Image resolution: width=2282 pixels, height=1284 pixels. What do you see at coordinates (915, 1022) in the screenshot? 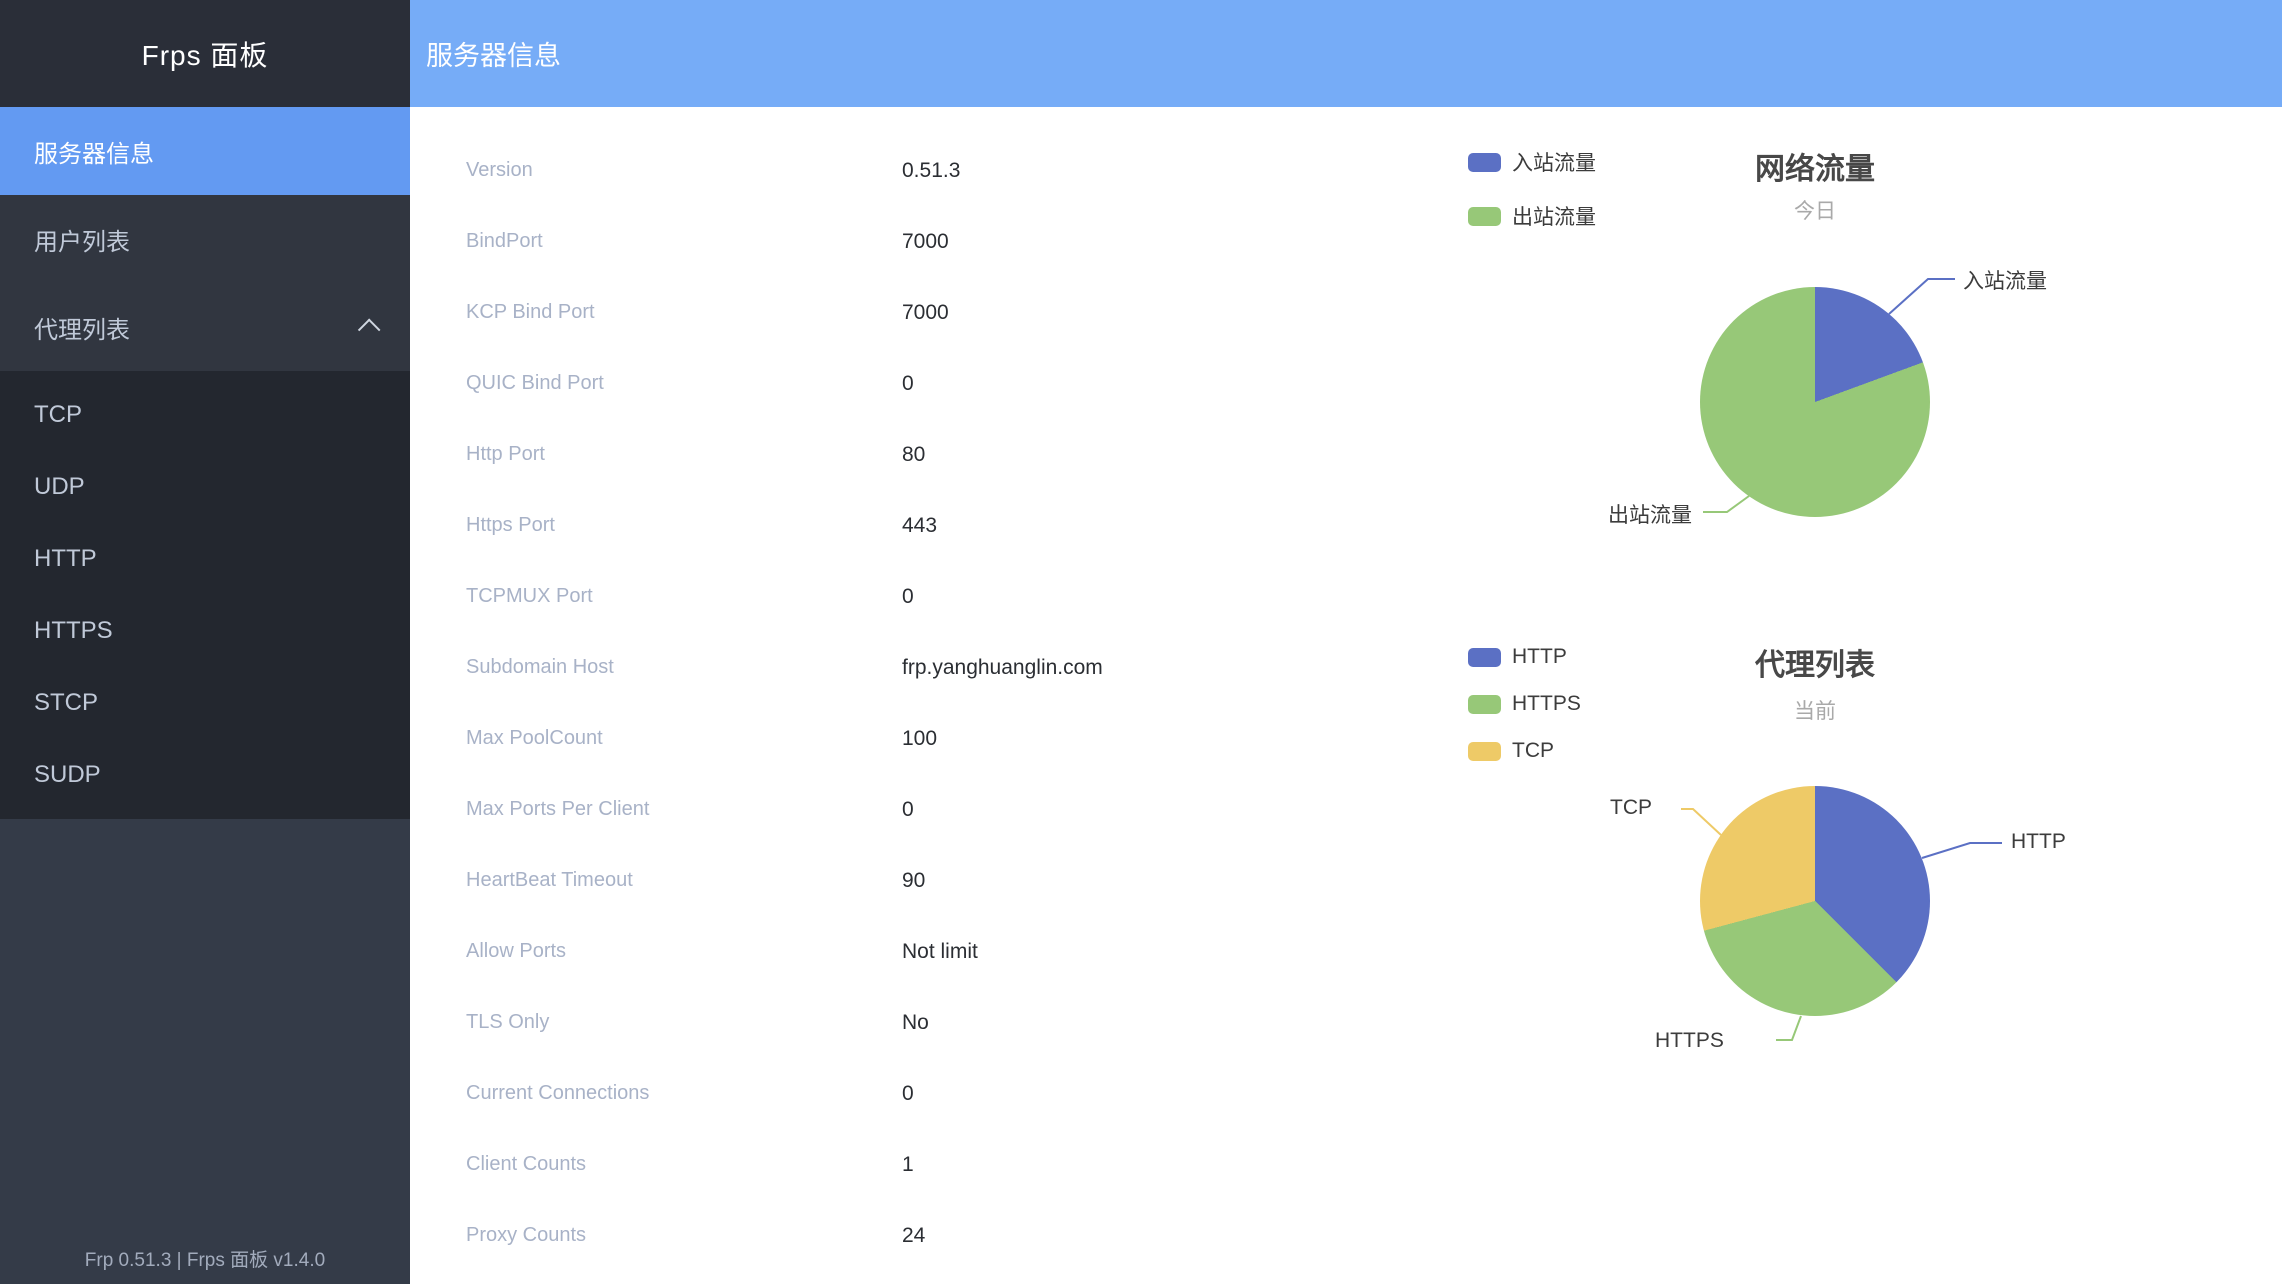
I see `info-value: No` at bounding box center [915, 1022].